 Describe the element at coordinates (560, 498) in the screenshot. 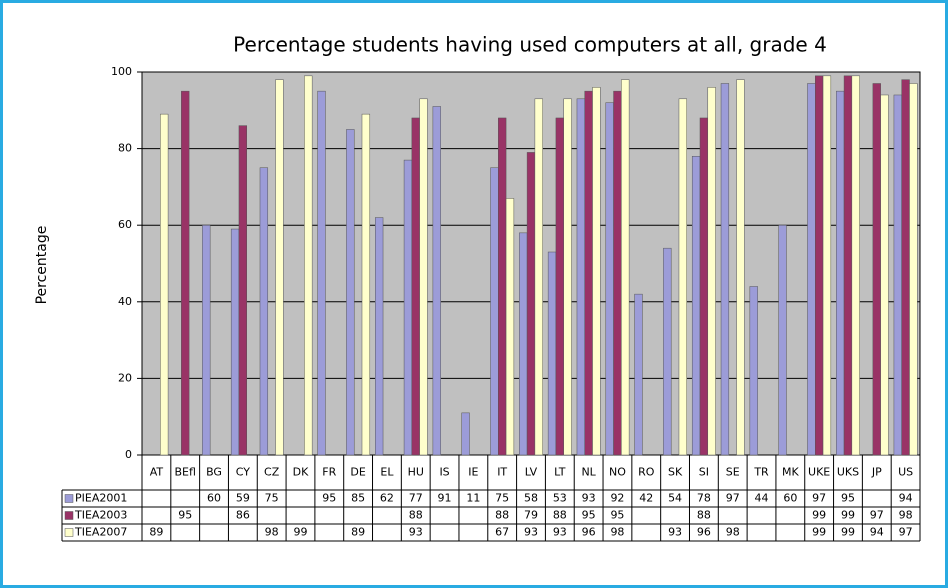

I see `table-cell: 53` at that location.